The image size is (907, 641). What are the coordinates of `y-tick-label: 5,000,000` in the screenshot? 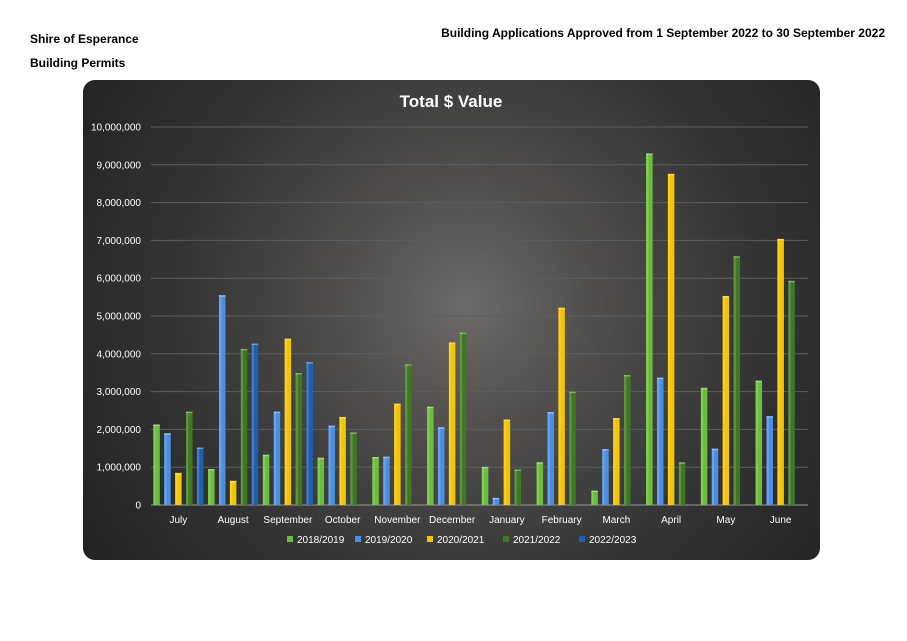 It's located at (119, 317).